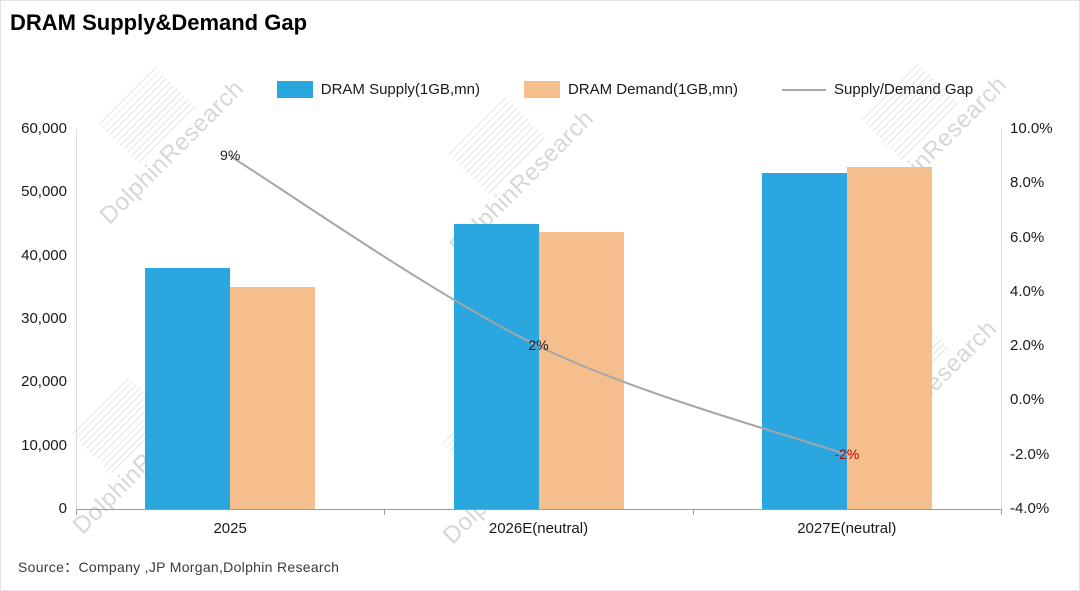  What do you see at coordinates (159, 22) in the screenshot?
I see `chart-title: DRAM Supply&Demand Gap` at bounding box center [159, 22].